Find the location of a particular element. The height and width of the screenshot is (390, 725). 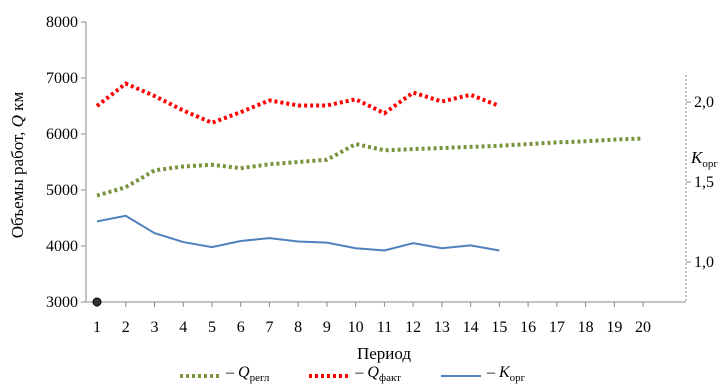

x-tick-label: 7 is located at coordinates (269, 327).